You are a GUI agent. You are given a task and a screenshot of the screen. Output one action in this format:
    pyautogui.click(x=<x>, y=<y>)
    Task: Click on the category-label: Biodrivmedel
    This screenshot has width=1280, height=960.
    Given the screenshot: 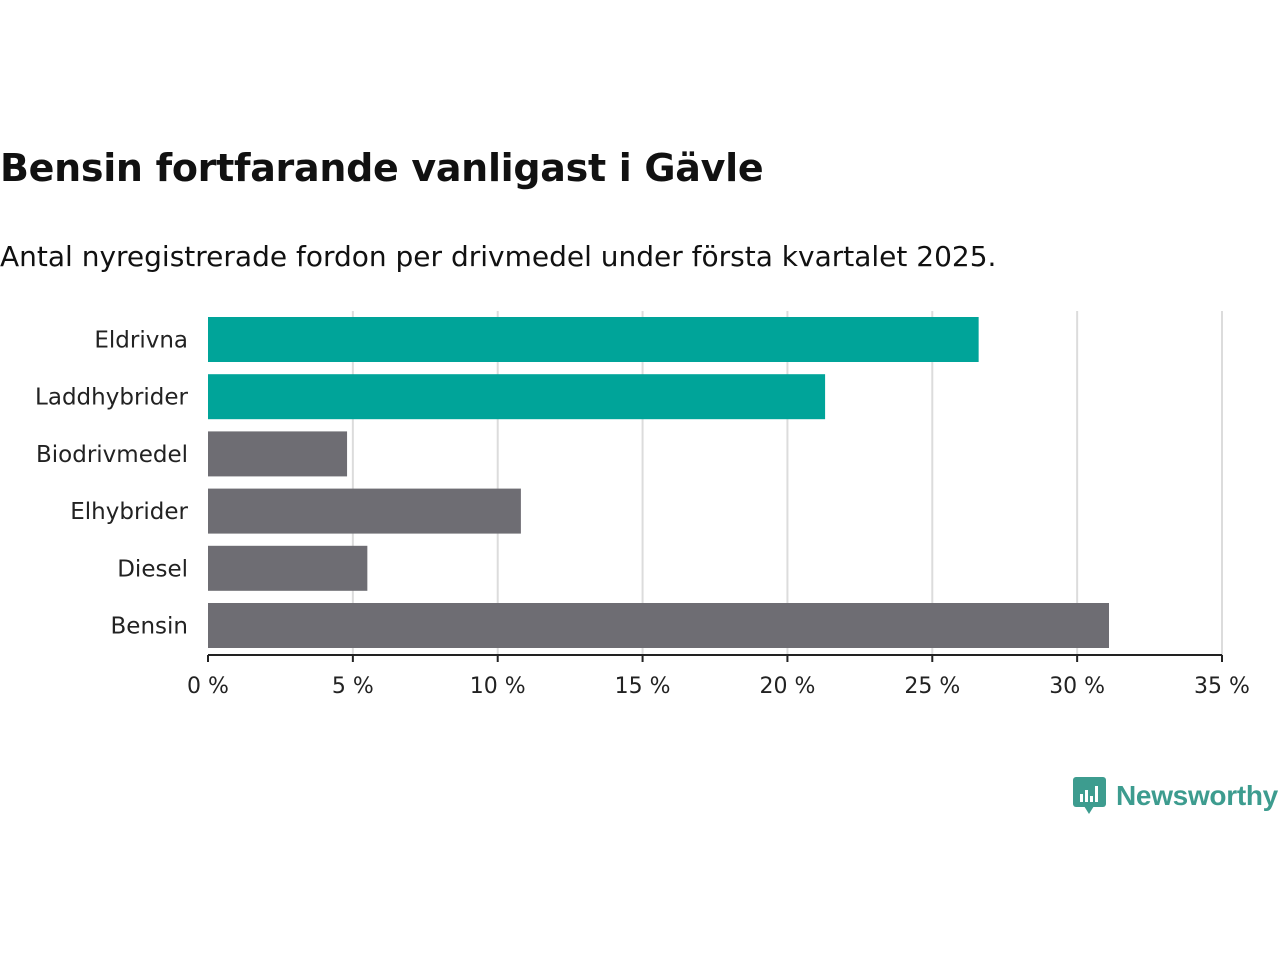 What is the action you would take?
    pyautogui.click(x=112, y=455)
    